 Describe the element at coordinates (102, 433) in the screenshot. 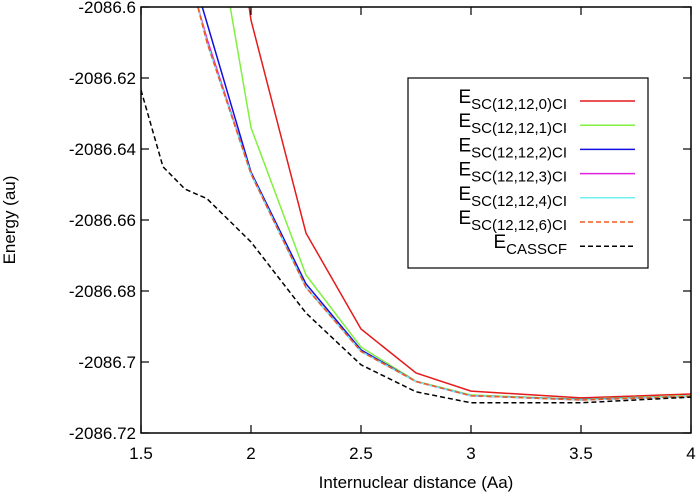

I see `y-tick-label: -2086.72` at that location.